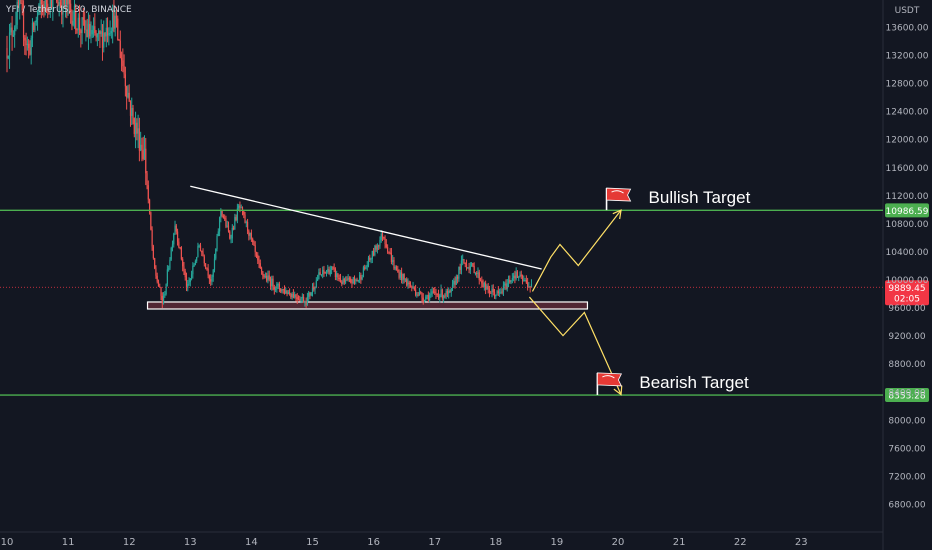 This screenshot has width=932, height=550. I want to click on x-tick-label-3: 13, so click(190, 542).